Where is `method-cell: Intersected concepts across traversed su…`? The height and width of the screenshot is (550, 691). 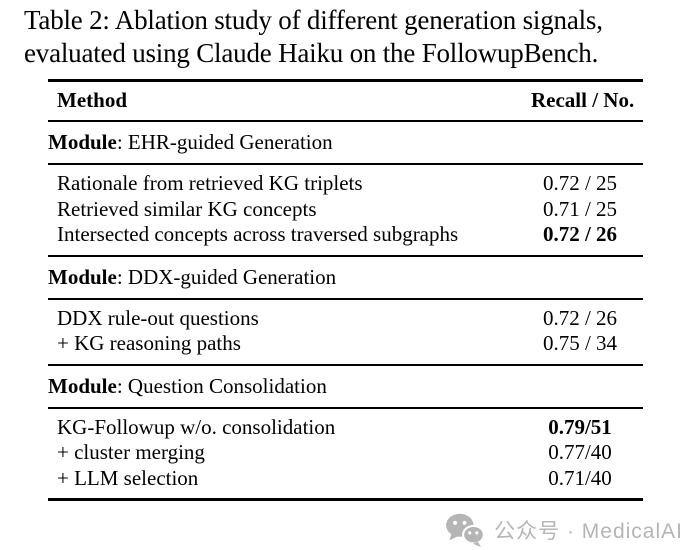 method-cell: Intersected concepts across traversed su… is located at coordinates (258, 234).